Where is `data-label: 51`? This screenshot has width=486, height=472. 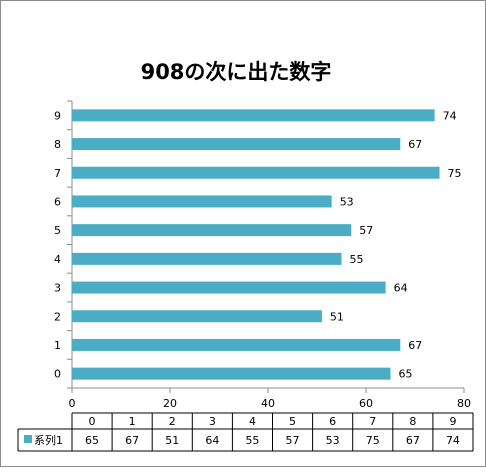
data-label: 51 is located at coordinates (337, 316).